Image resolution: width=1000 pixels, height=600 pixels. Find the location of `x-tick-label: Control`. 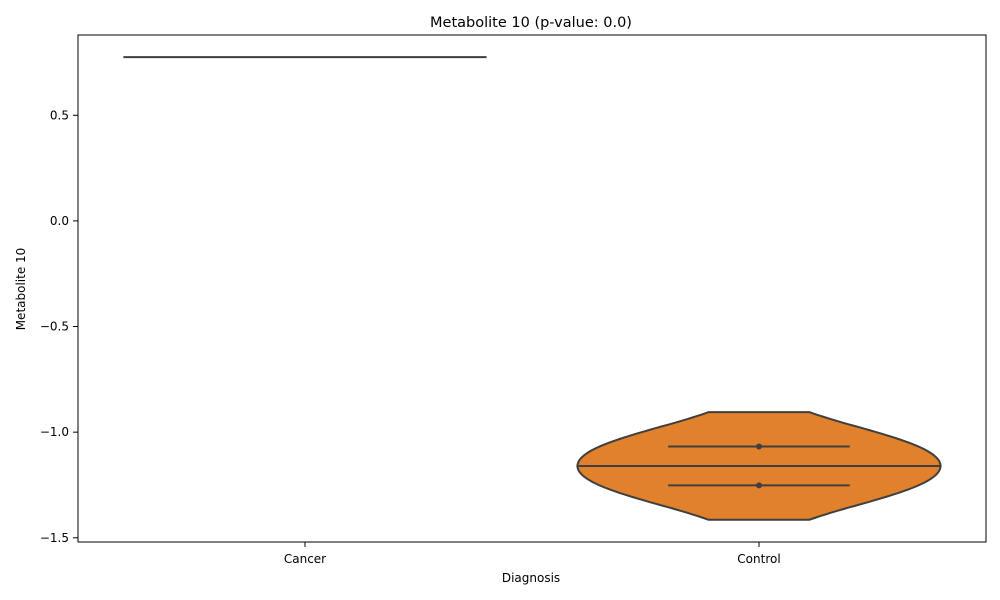

x-tick-label: Control is located at coordinates (758, 559).